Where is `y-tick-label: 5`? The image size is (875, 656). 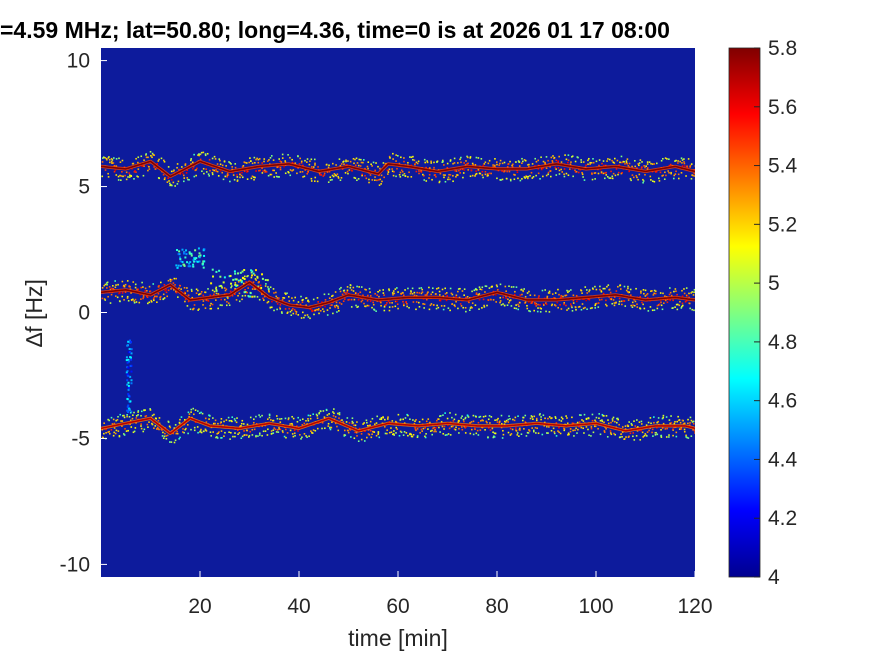 y-tick-label: 5 is located at coordinates (84, 187).